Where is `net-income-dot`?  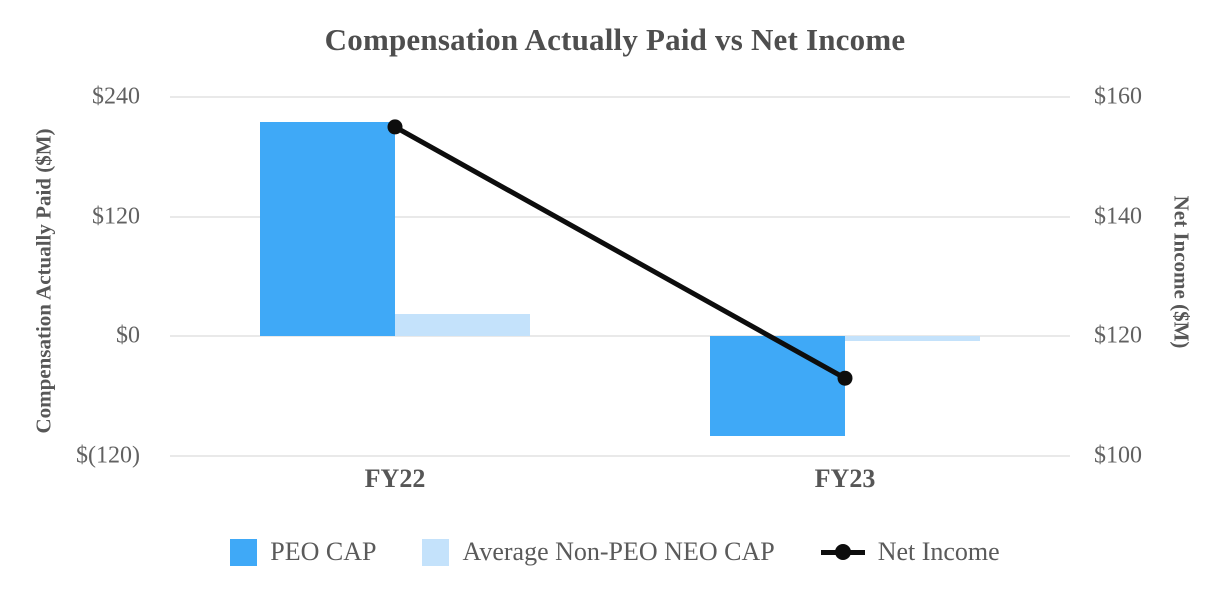 net-income-dot is located at coordinates (842, 552).